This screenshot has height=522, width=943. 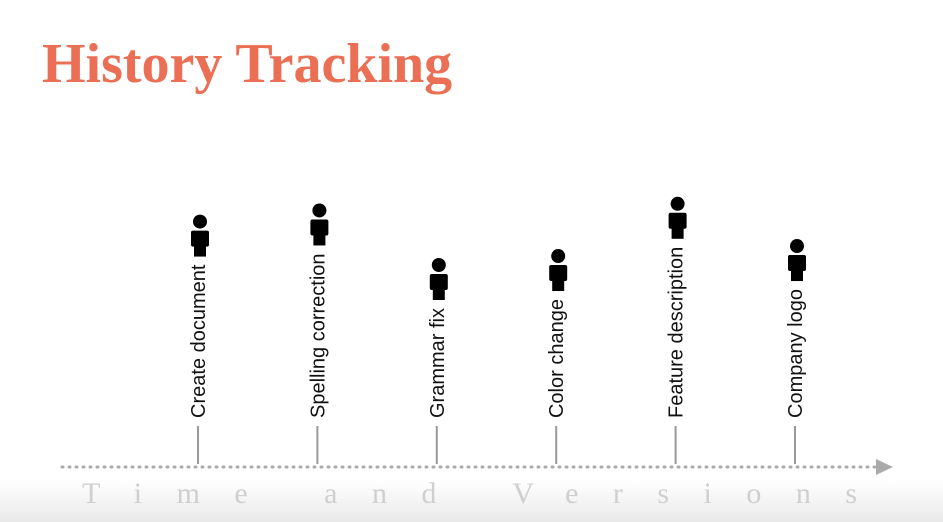 I want to click on bottom-shade, so click(x=471, y=501).